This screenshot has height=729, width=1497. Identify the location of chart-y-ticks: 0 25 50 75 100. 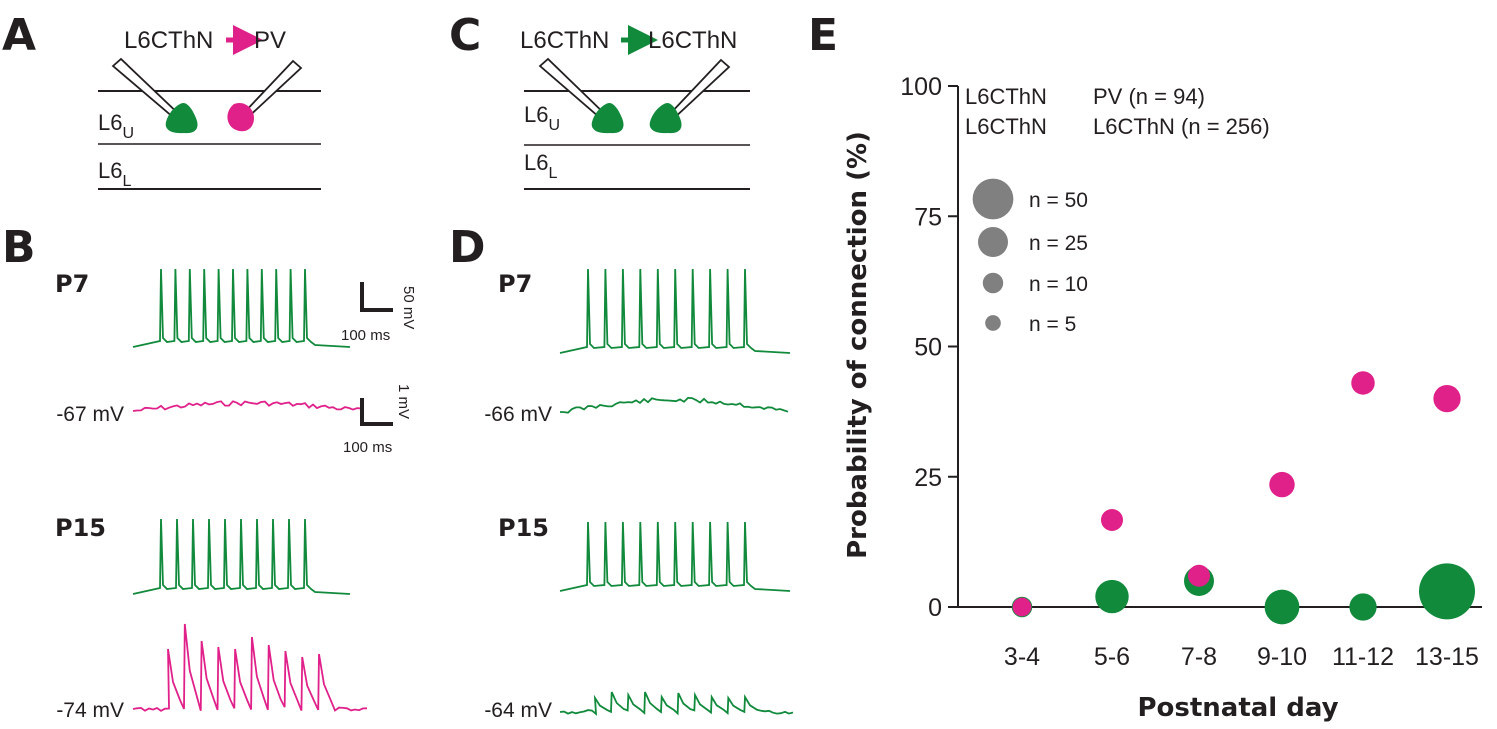
(929, 347).